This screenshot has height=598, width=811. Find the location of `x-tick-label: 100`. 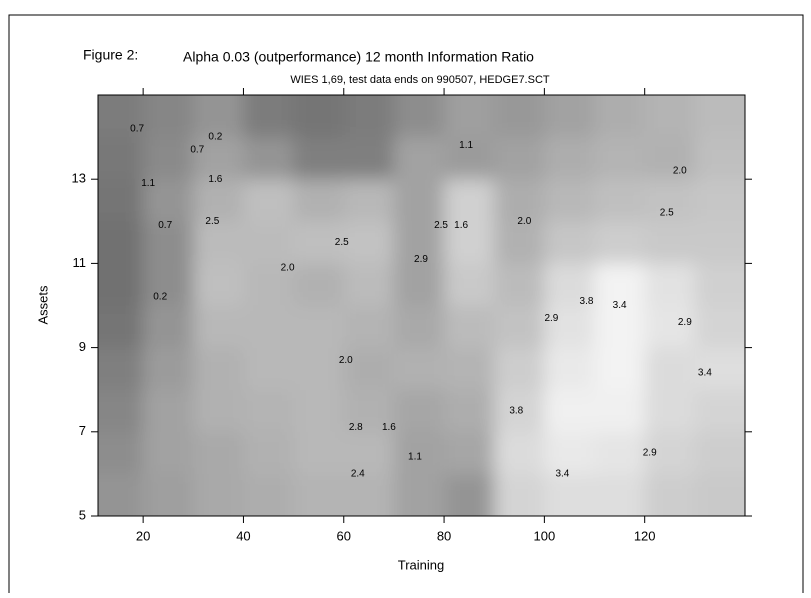

x-tick-label: 100 is located at coordinates (545, 535).